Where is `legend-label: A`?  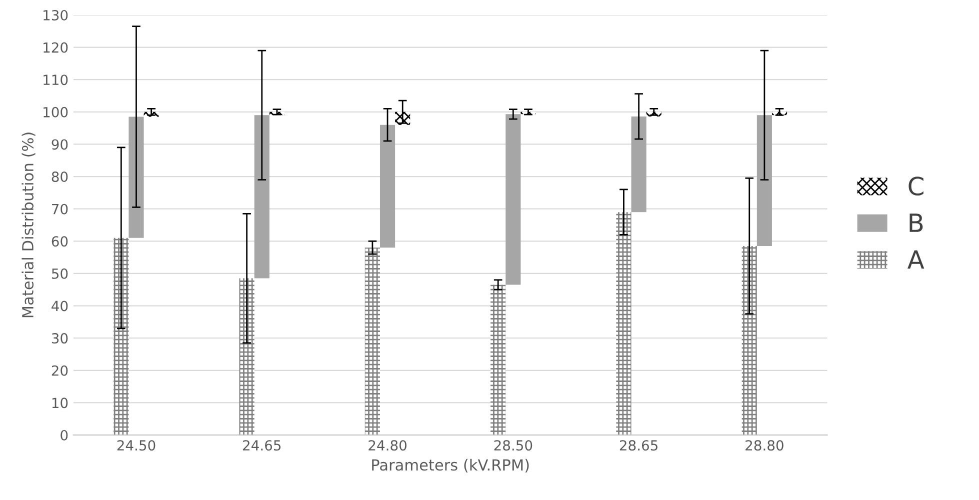
legend-label: A is located at coordinates (915, 259).